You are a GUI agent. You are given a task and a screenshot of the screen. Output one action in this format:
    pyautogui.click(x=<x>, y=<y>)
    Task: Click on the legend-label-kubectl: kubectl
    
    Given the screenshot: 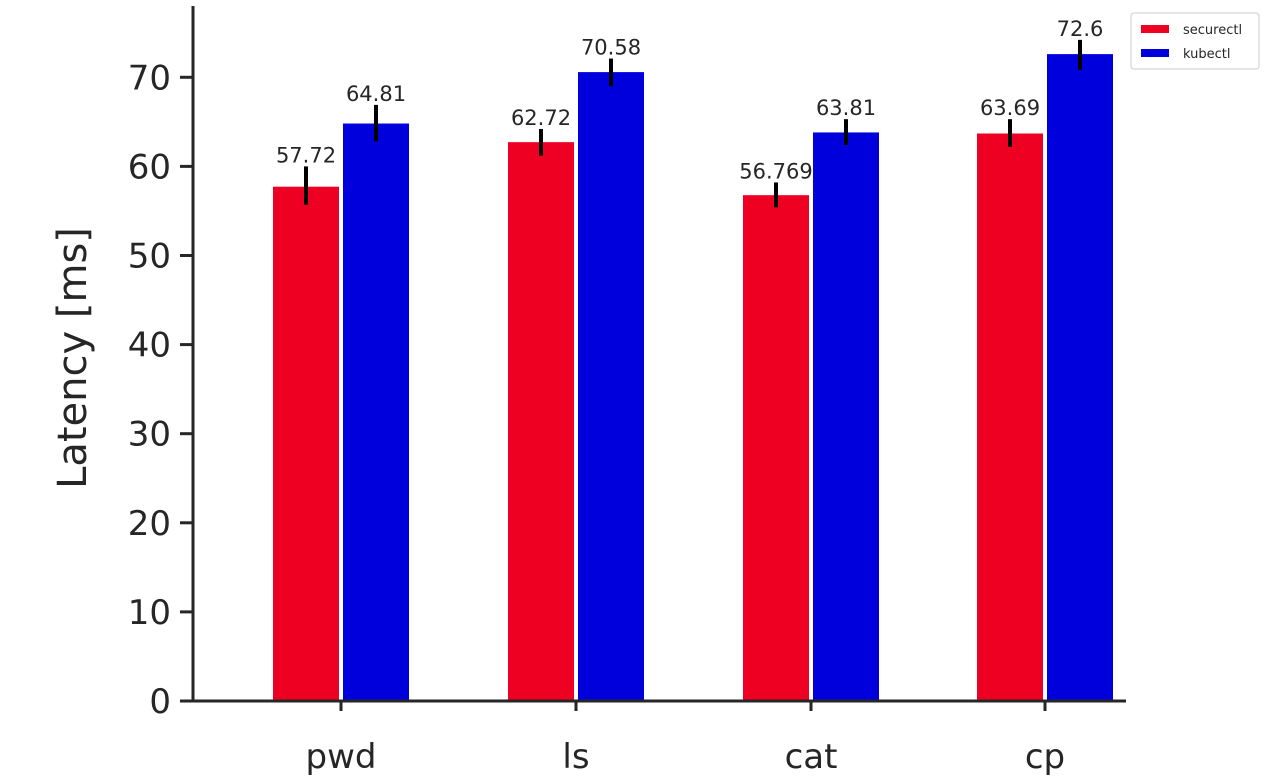 What is the action you would take?
    pyautogui.click(x=1206, y=54)
    